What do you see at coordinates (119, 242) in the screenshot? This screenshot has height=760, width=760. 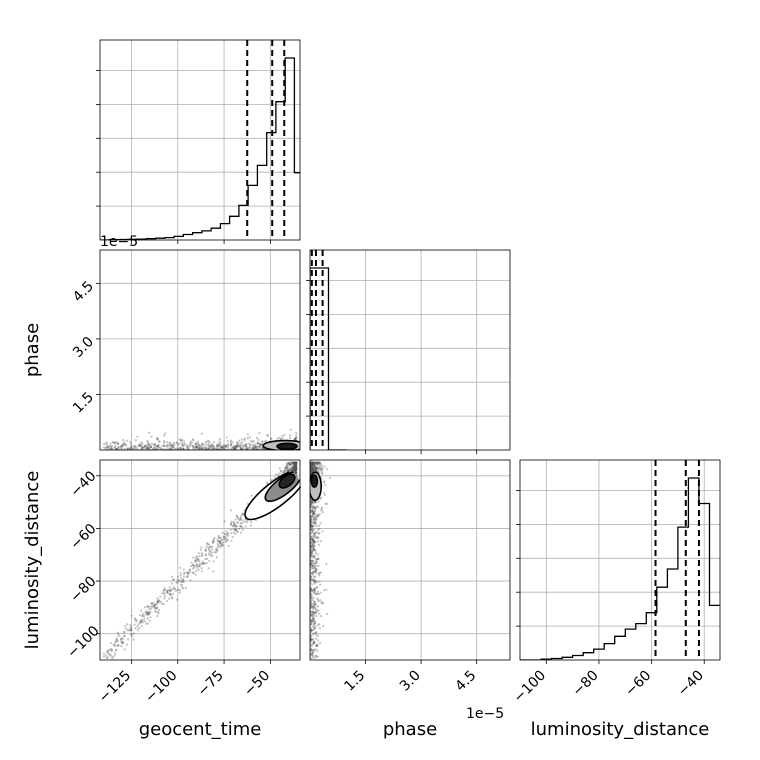 I see `phase-y-offset-text: 1e−5` at bounding box center [119, 242].